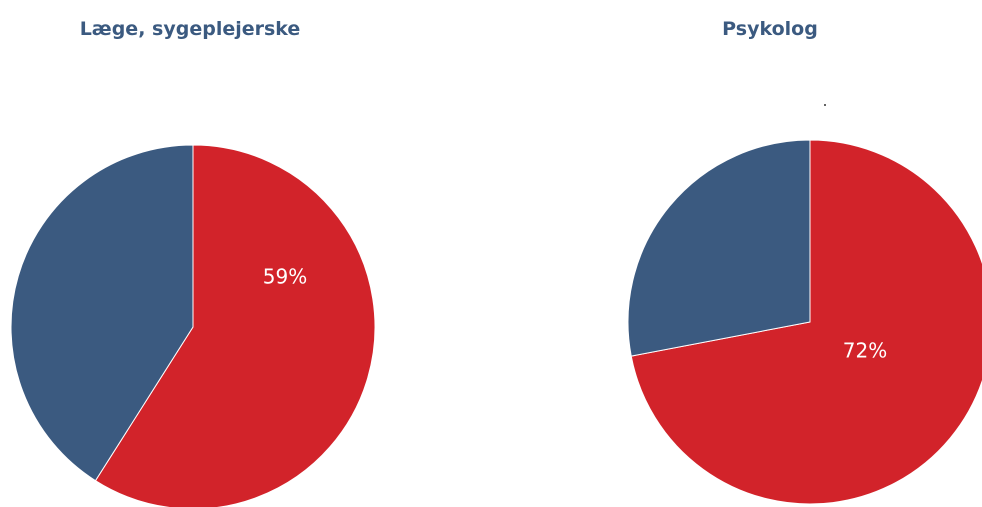 This screenshot has height=507, width=982. Describe the element at coordinates (285, 277) in the screenshot. I see `pie-1-slice-1-label: 59%` at that location.